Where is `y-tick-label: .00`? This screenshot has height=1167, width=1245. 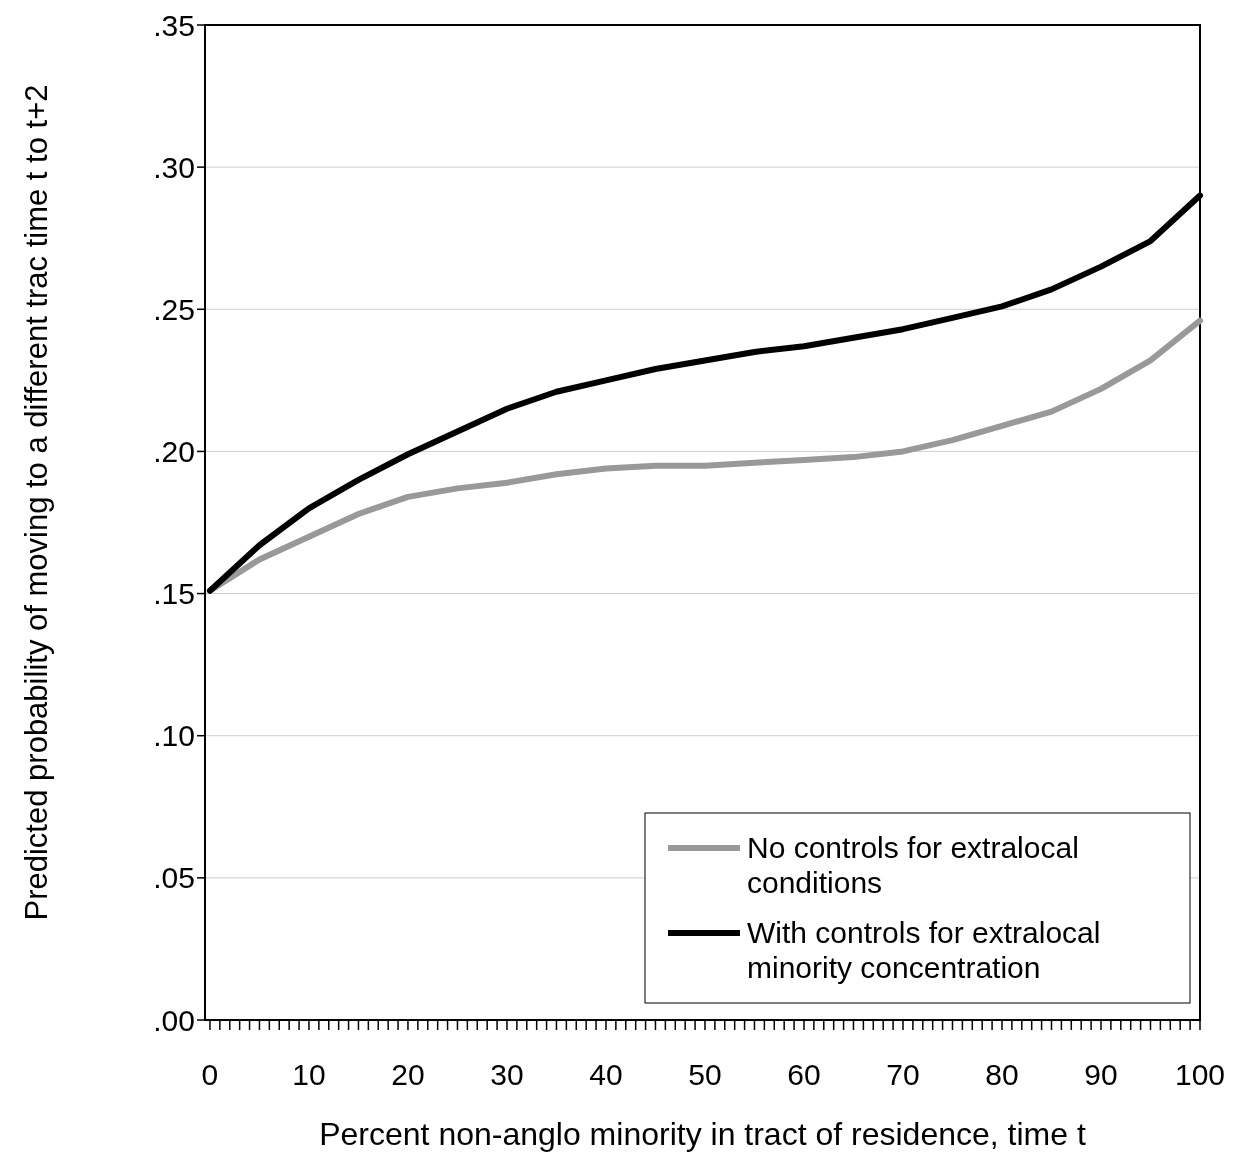
y-tick-label: .00 is located at coordinates (174, 1020).